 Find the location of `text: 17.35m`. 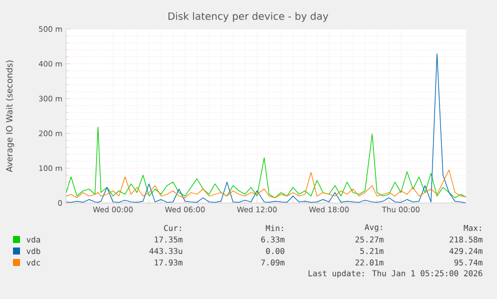

text: 17.35m is located at coordinates (168, 239).